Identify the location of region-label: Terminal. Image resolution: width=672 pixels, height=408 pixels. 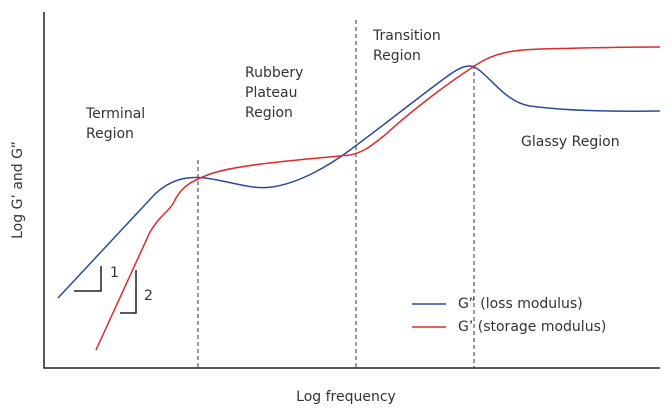
(115, 114).